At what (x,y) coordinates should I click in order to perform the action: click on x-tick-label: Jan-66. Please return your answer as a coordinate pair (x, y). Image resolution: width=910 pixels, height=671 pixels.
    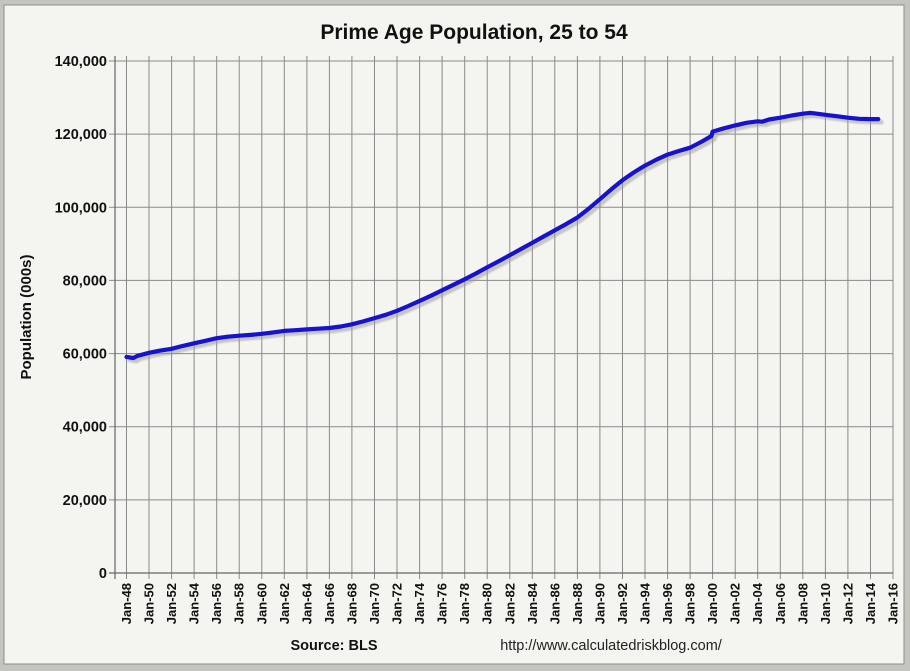
    Looking at the image, I should click on (329, 603).